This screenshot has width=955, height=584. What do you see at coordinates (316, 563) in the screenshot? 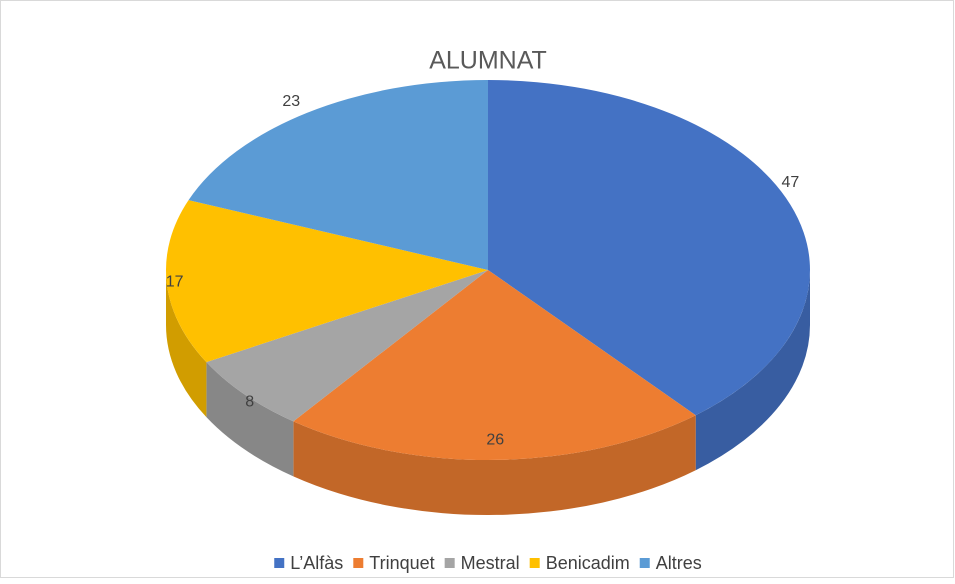
I see `legend-label: L’Alfàs` at bounding box center [316, 563].